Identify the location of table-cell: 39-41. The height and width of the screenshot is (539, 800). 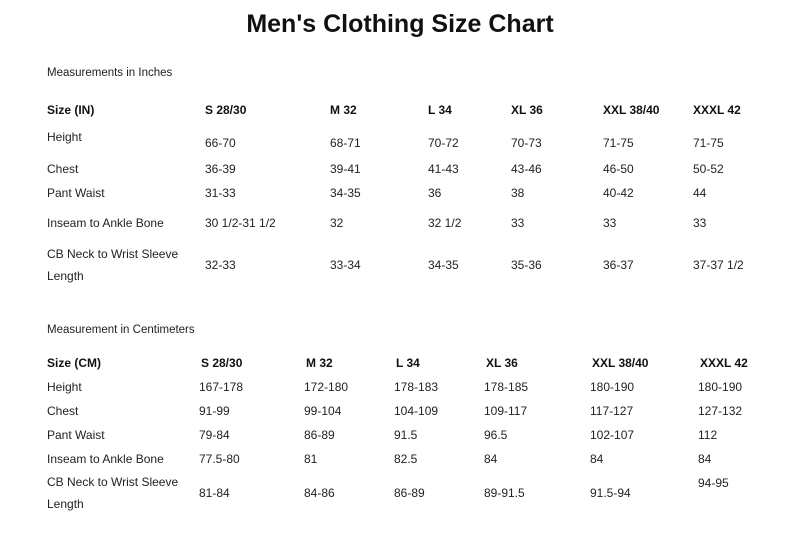
(345, 169).